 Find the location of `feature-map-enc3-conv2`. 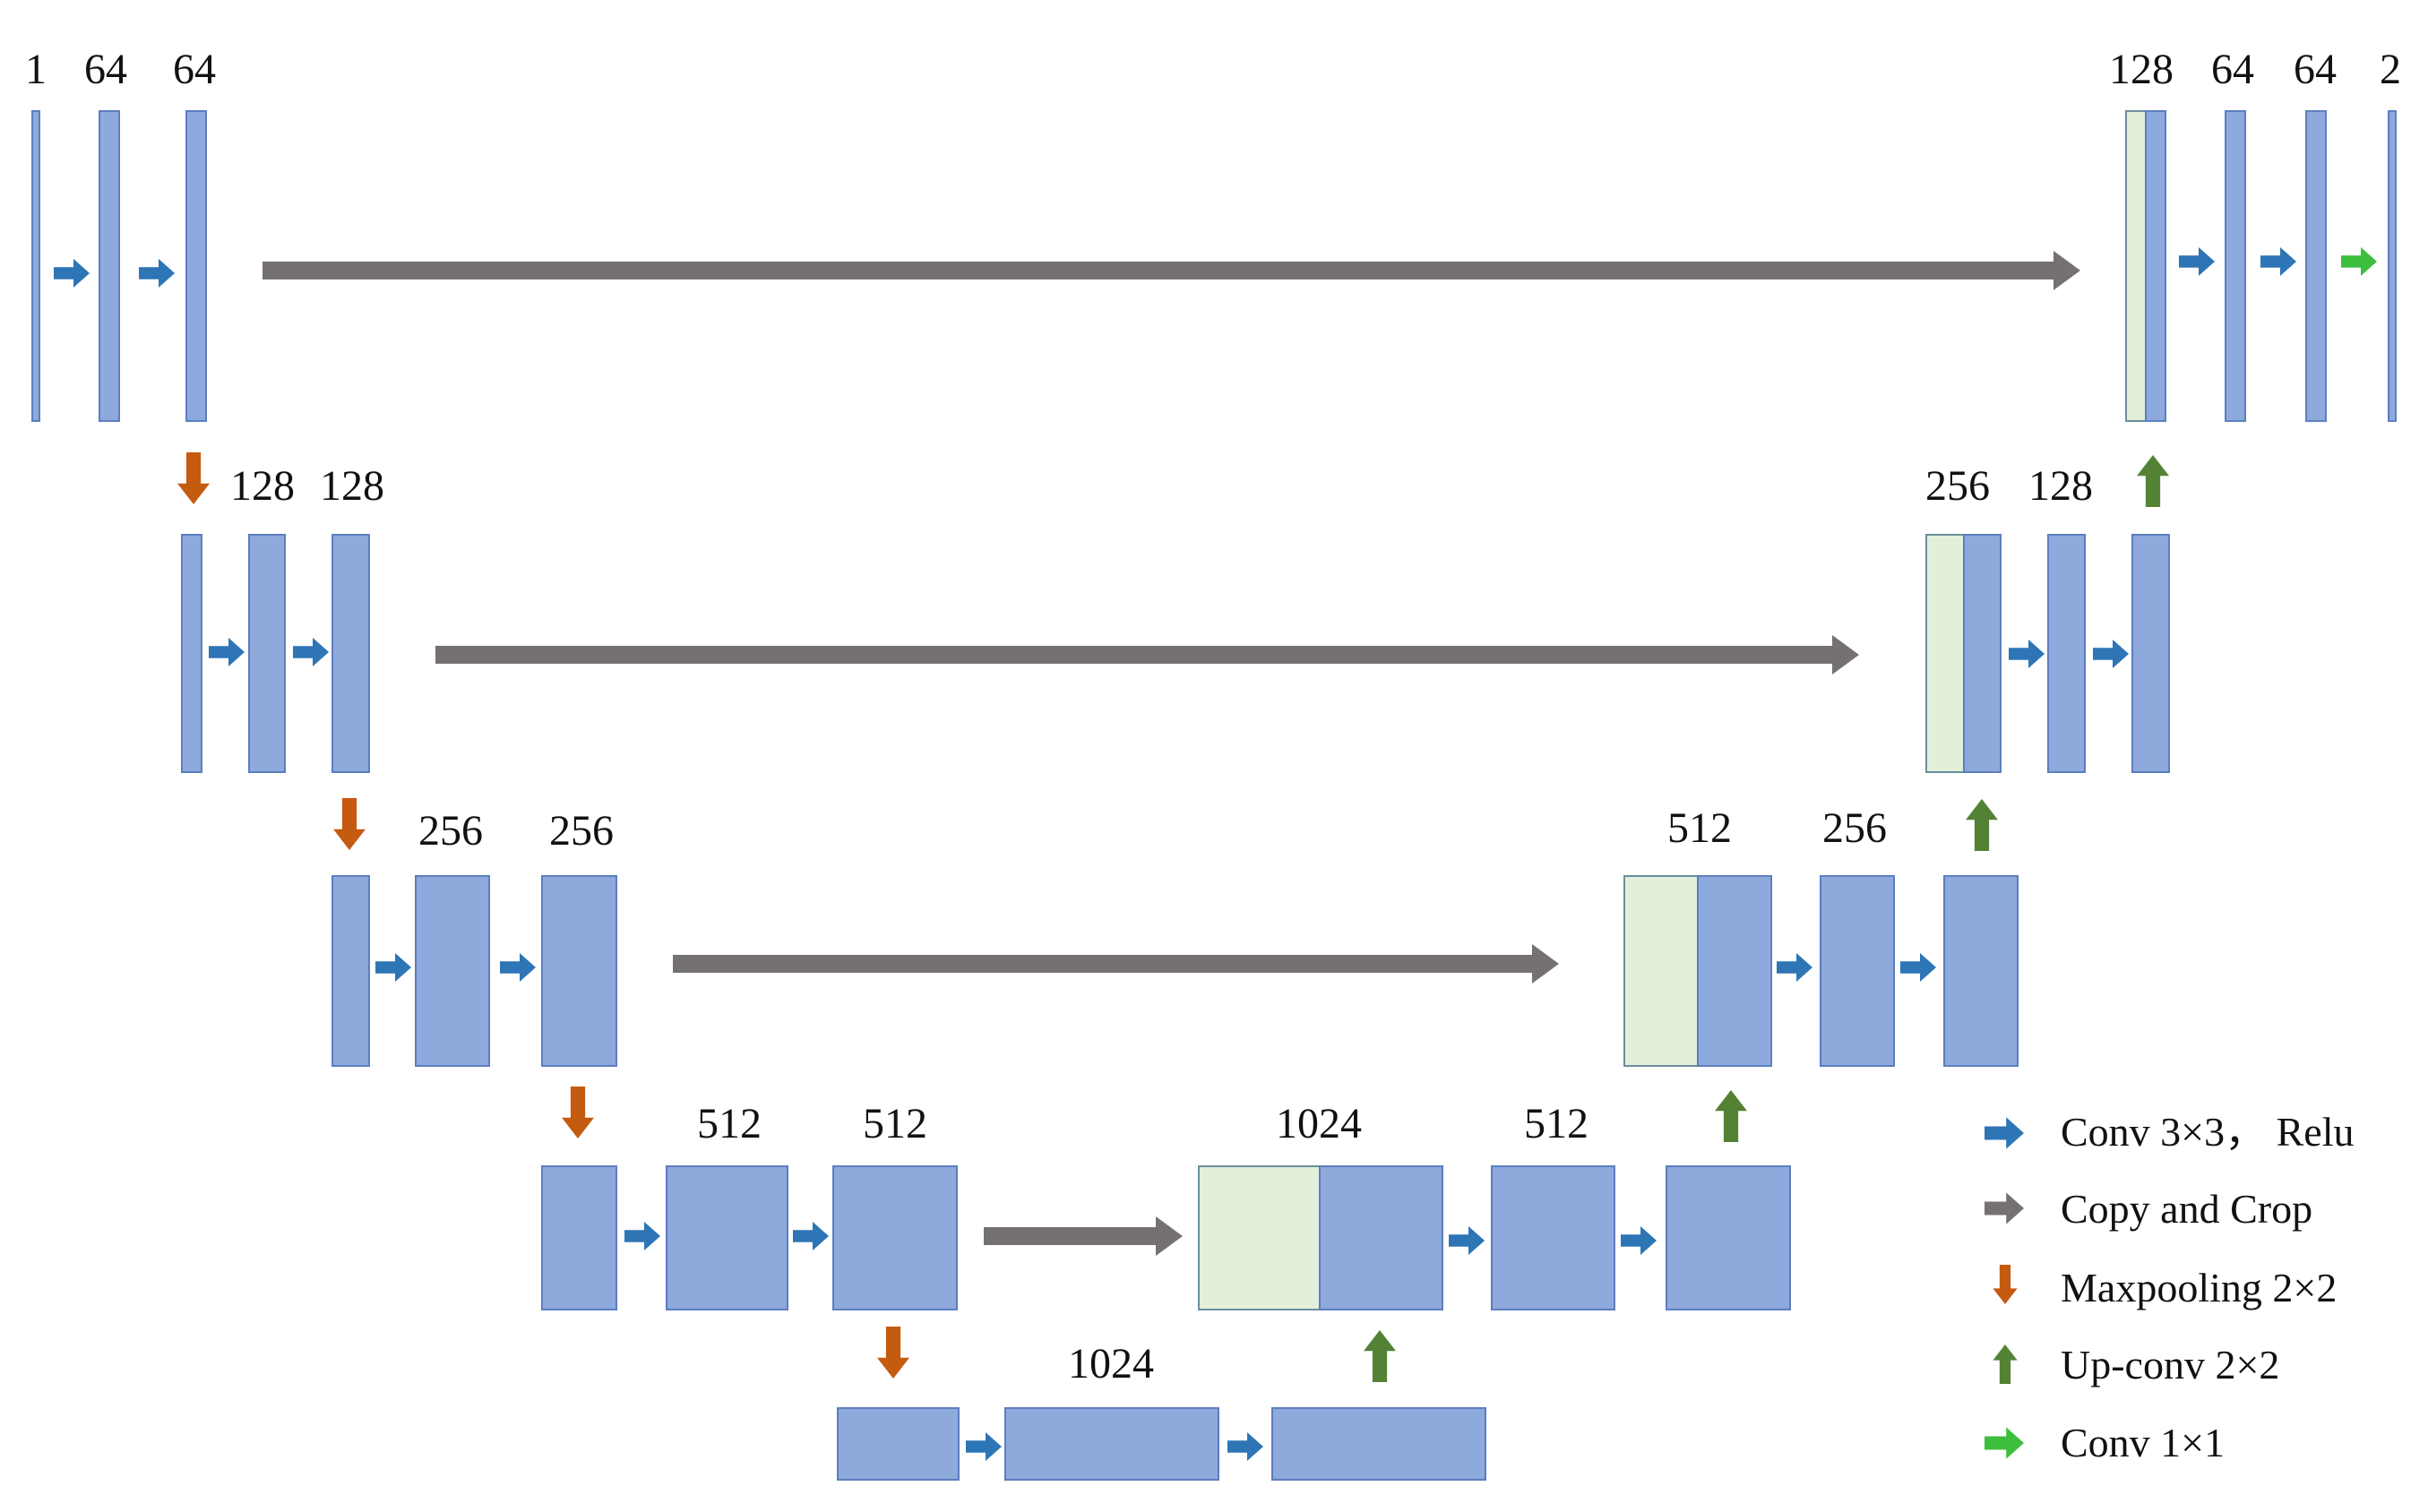

feature-map-enc3-conv2 is located at coordinates (579, 971).